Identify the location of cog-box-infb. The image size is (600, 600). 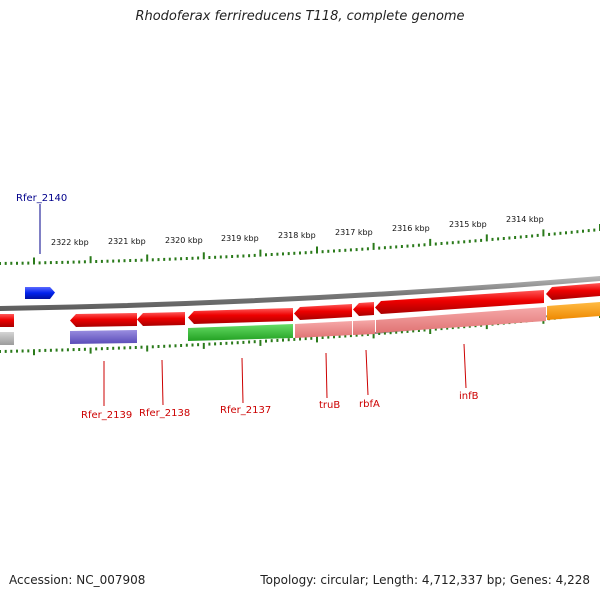
(461, 320).